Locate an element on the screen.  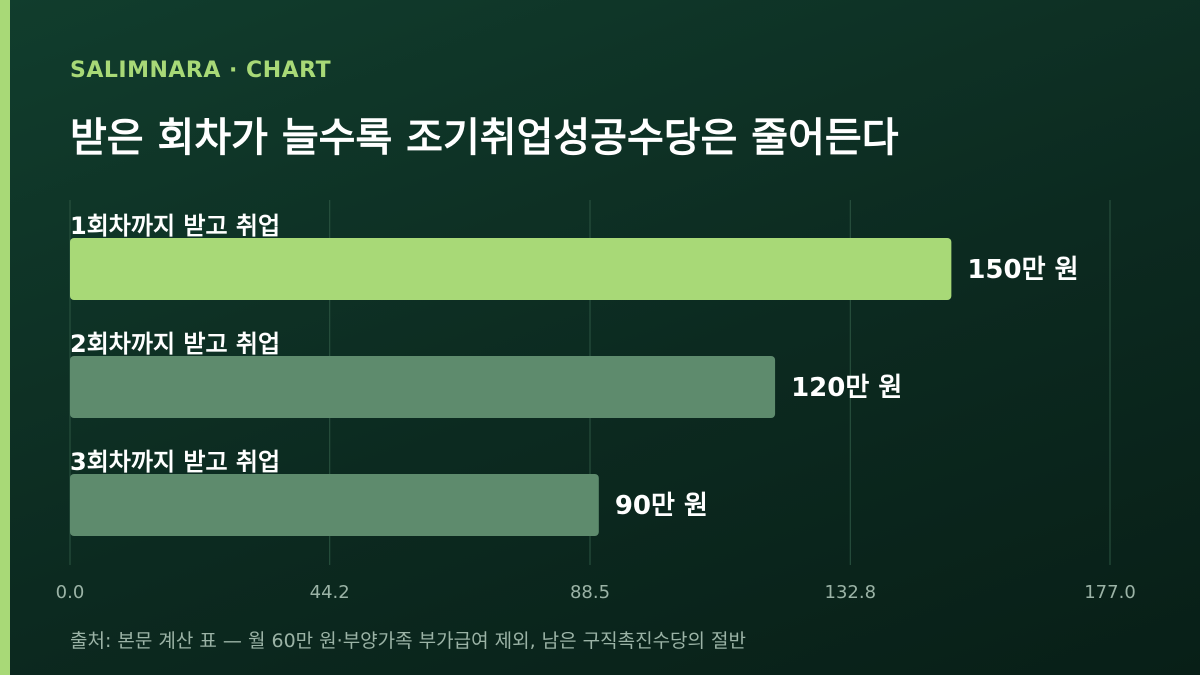
category-label: 3회차까지 받고 취업 is located at coordinates (175, 462).